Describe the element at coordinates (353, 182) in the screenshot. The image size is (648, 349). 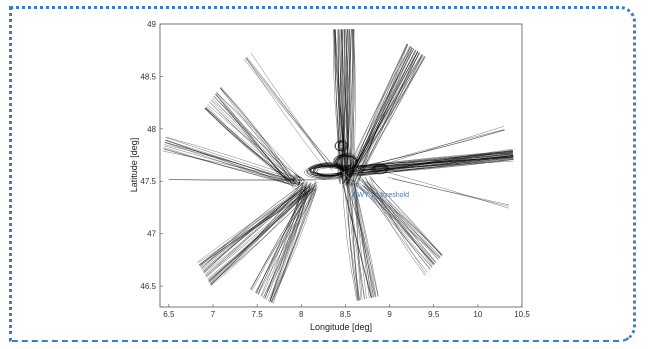
I see `annotation-leader-line` at that location.